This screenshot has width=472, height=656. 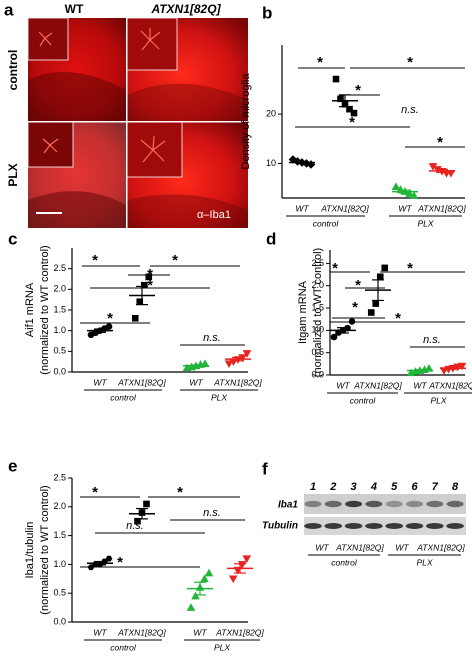 What do you see at coordinates (373, 487) in the screenshot?
I see `lane-number: 4` at bounding box center [373, 487].